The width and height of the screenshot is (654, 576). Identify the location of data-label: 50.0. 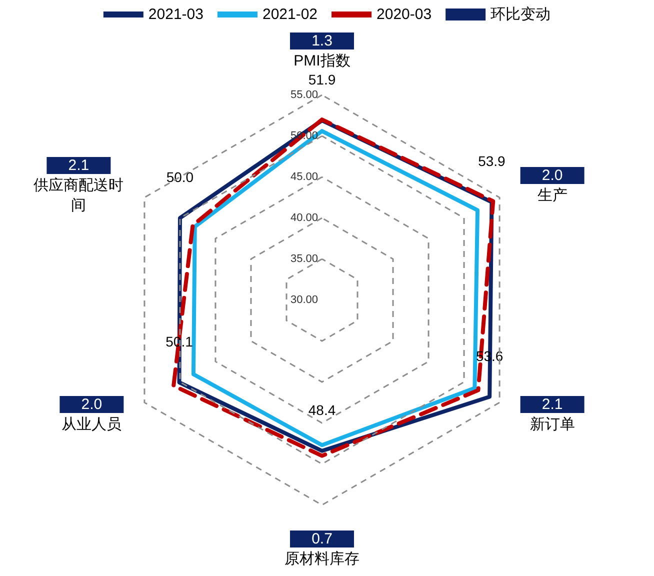
(180, 177).